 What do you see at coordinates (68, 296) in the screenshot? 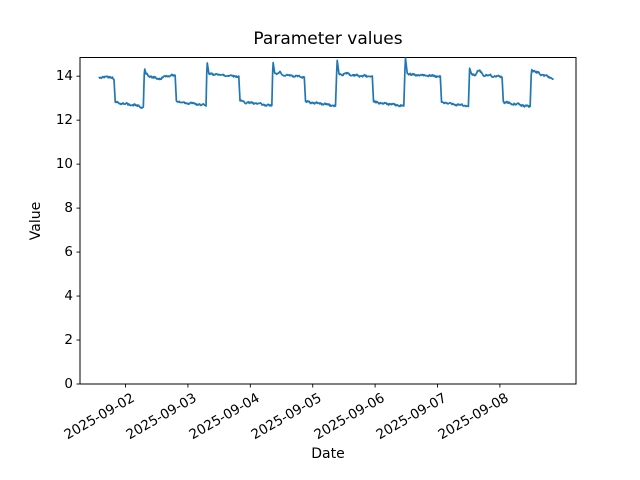
I see `y-tick-label-4: 4` at bounding box center [68, 296].